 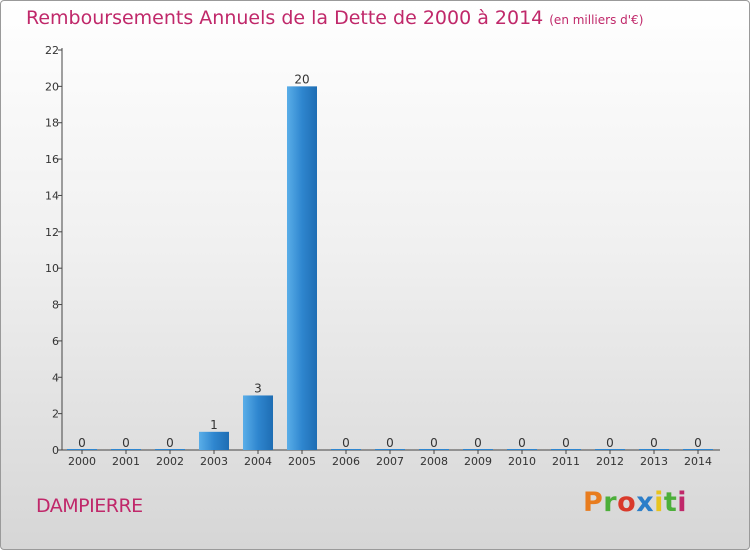 What do you see at coordinates (55, 450) in the screenshot?
I see `y-tick-label: 0` at bounding box center [55, 450].